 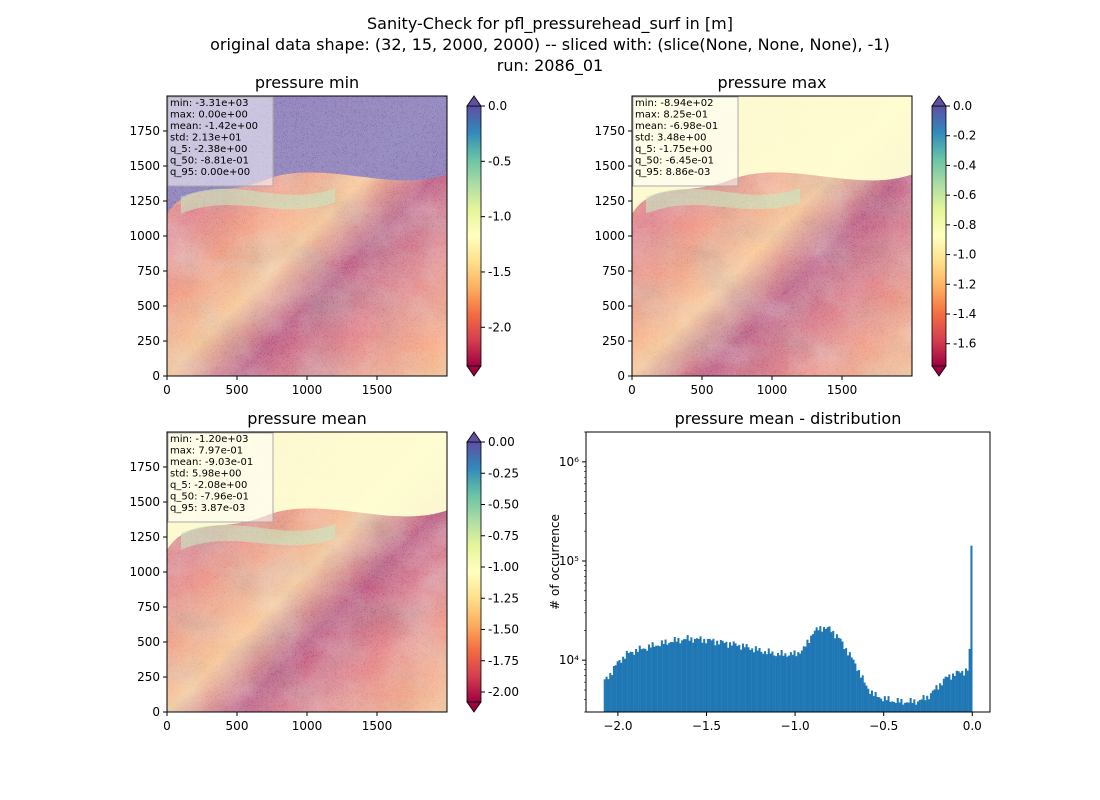 What do you see at coordinates (503, 598) in the screenshot?
I see `colorbar-tick-label: -1.25` at bounding box center [503, 598].